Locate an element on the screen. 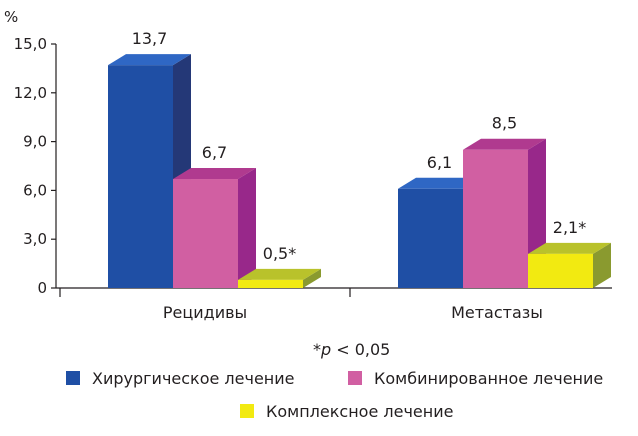  legend-label: Хирургическое лечение is located at coordinates (193, 378).